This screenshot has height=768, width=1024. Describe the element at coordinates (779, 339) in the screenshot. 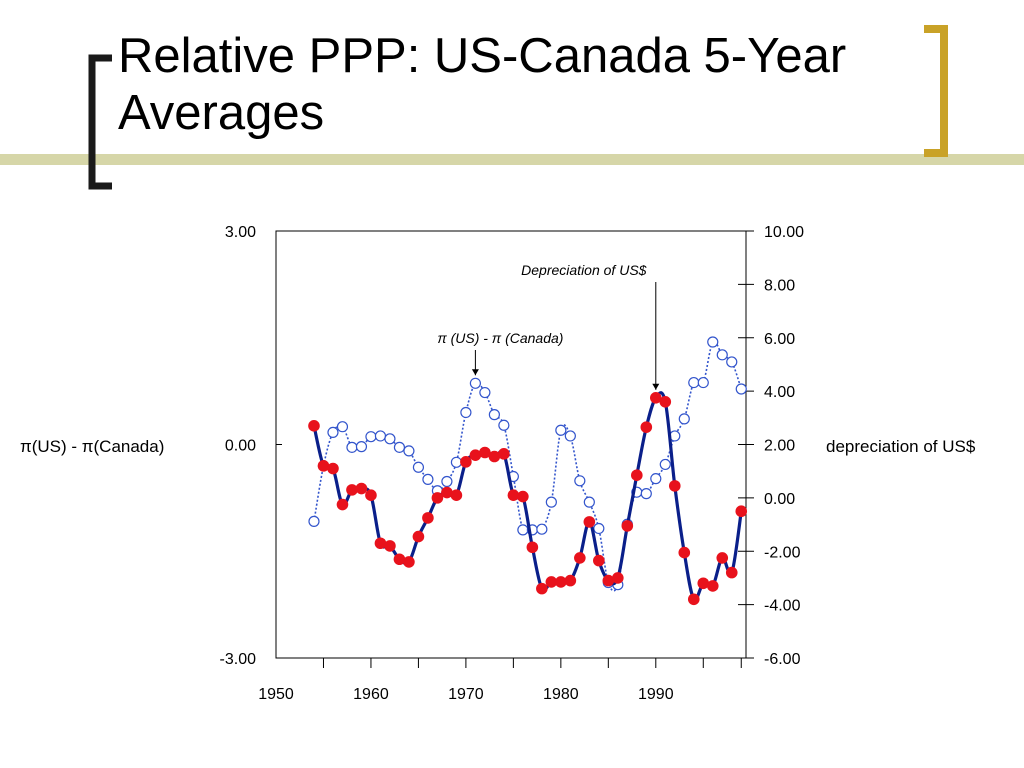

I see `y-right-tick-label: 6.00` at that location.